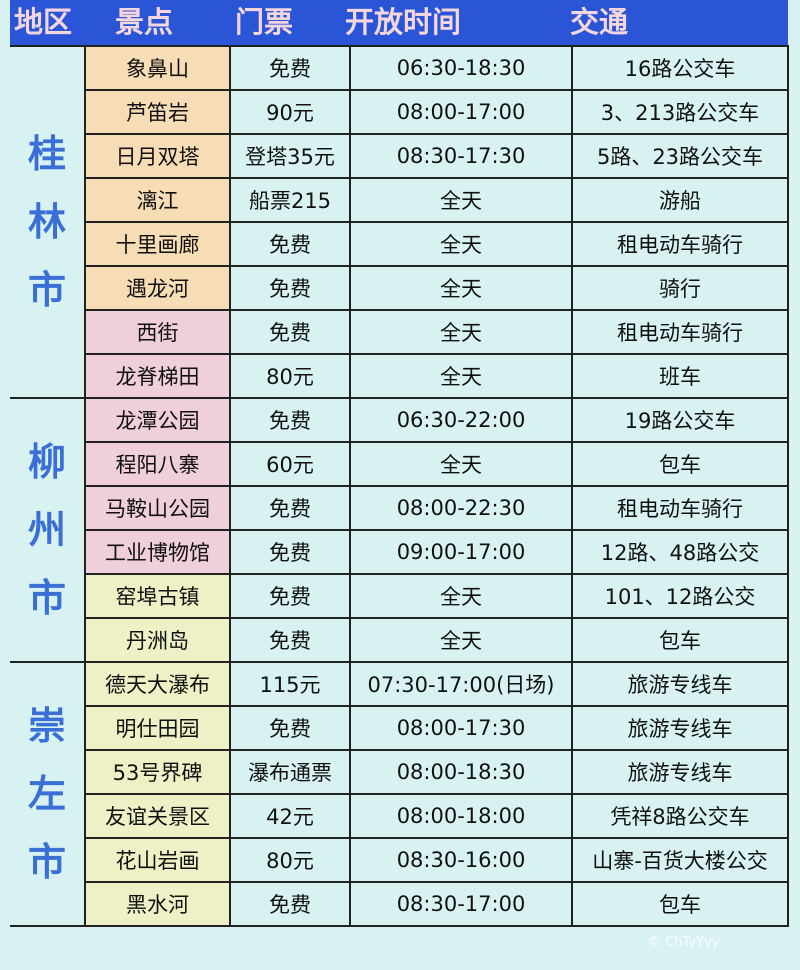 The image size is (800, 970). Describe the element at coordinates (680, 112) in the screenshot. I see `transport: 3、213路公交车` at that location.